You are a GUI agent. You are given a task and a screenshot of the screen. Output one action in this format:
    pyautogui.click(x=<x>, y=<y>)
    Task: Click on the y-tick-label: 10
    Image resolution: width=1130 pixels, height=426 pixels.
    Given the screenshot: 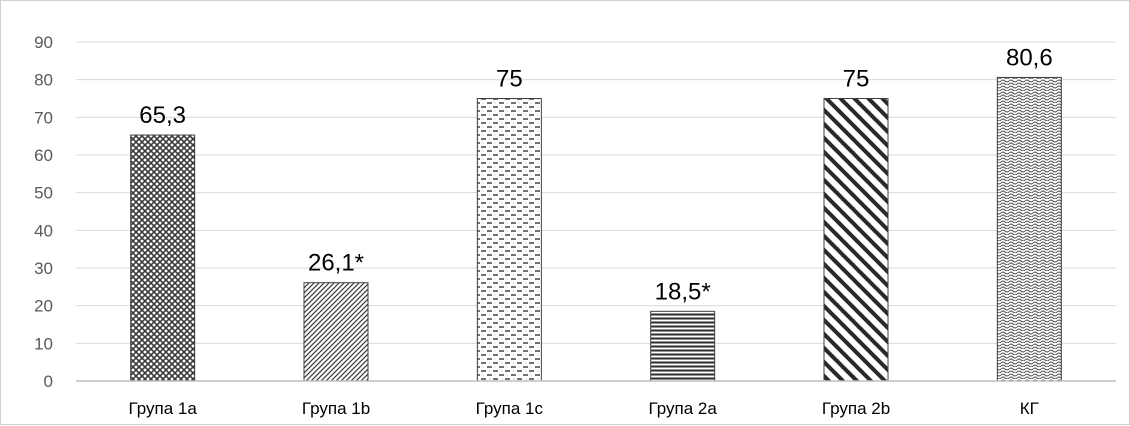 What is the action you would take?
    pyautogui.click(x=43, y=343)
    